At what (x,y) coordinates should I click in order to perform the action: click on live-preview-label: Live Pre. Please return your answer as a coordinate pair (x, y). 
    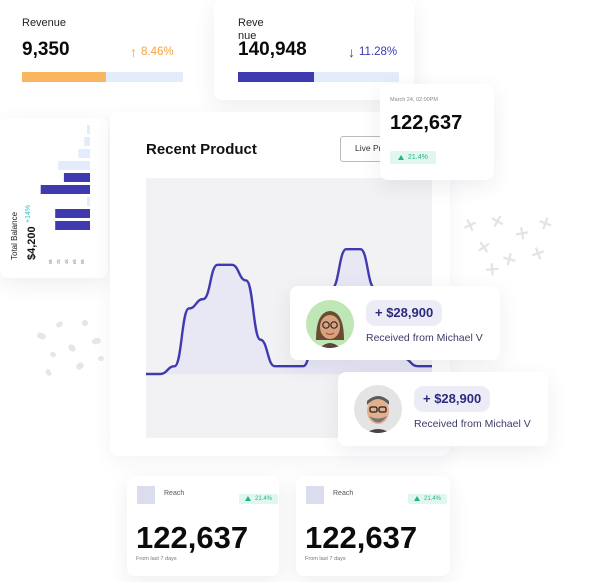
    Looking at the image, I should click on (371, 148).